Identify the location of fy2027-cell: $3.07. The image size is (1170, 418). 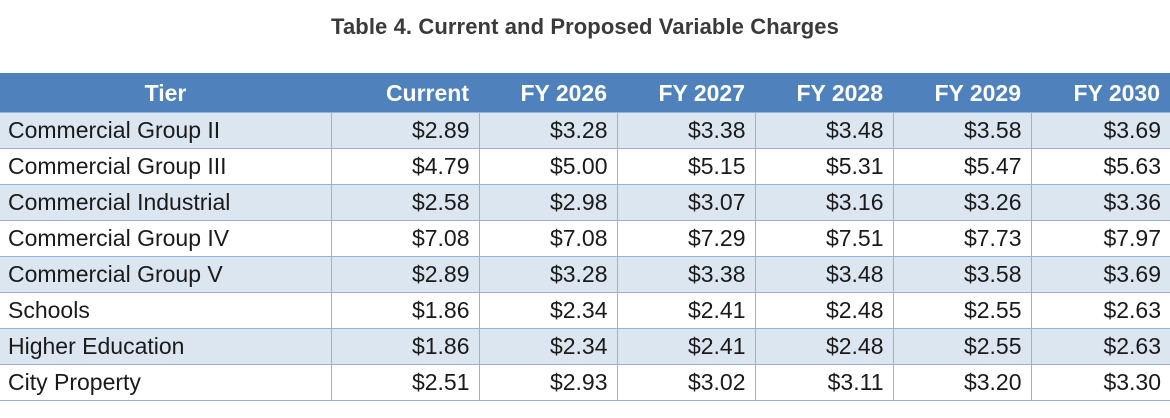
(686, 202).